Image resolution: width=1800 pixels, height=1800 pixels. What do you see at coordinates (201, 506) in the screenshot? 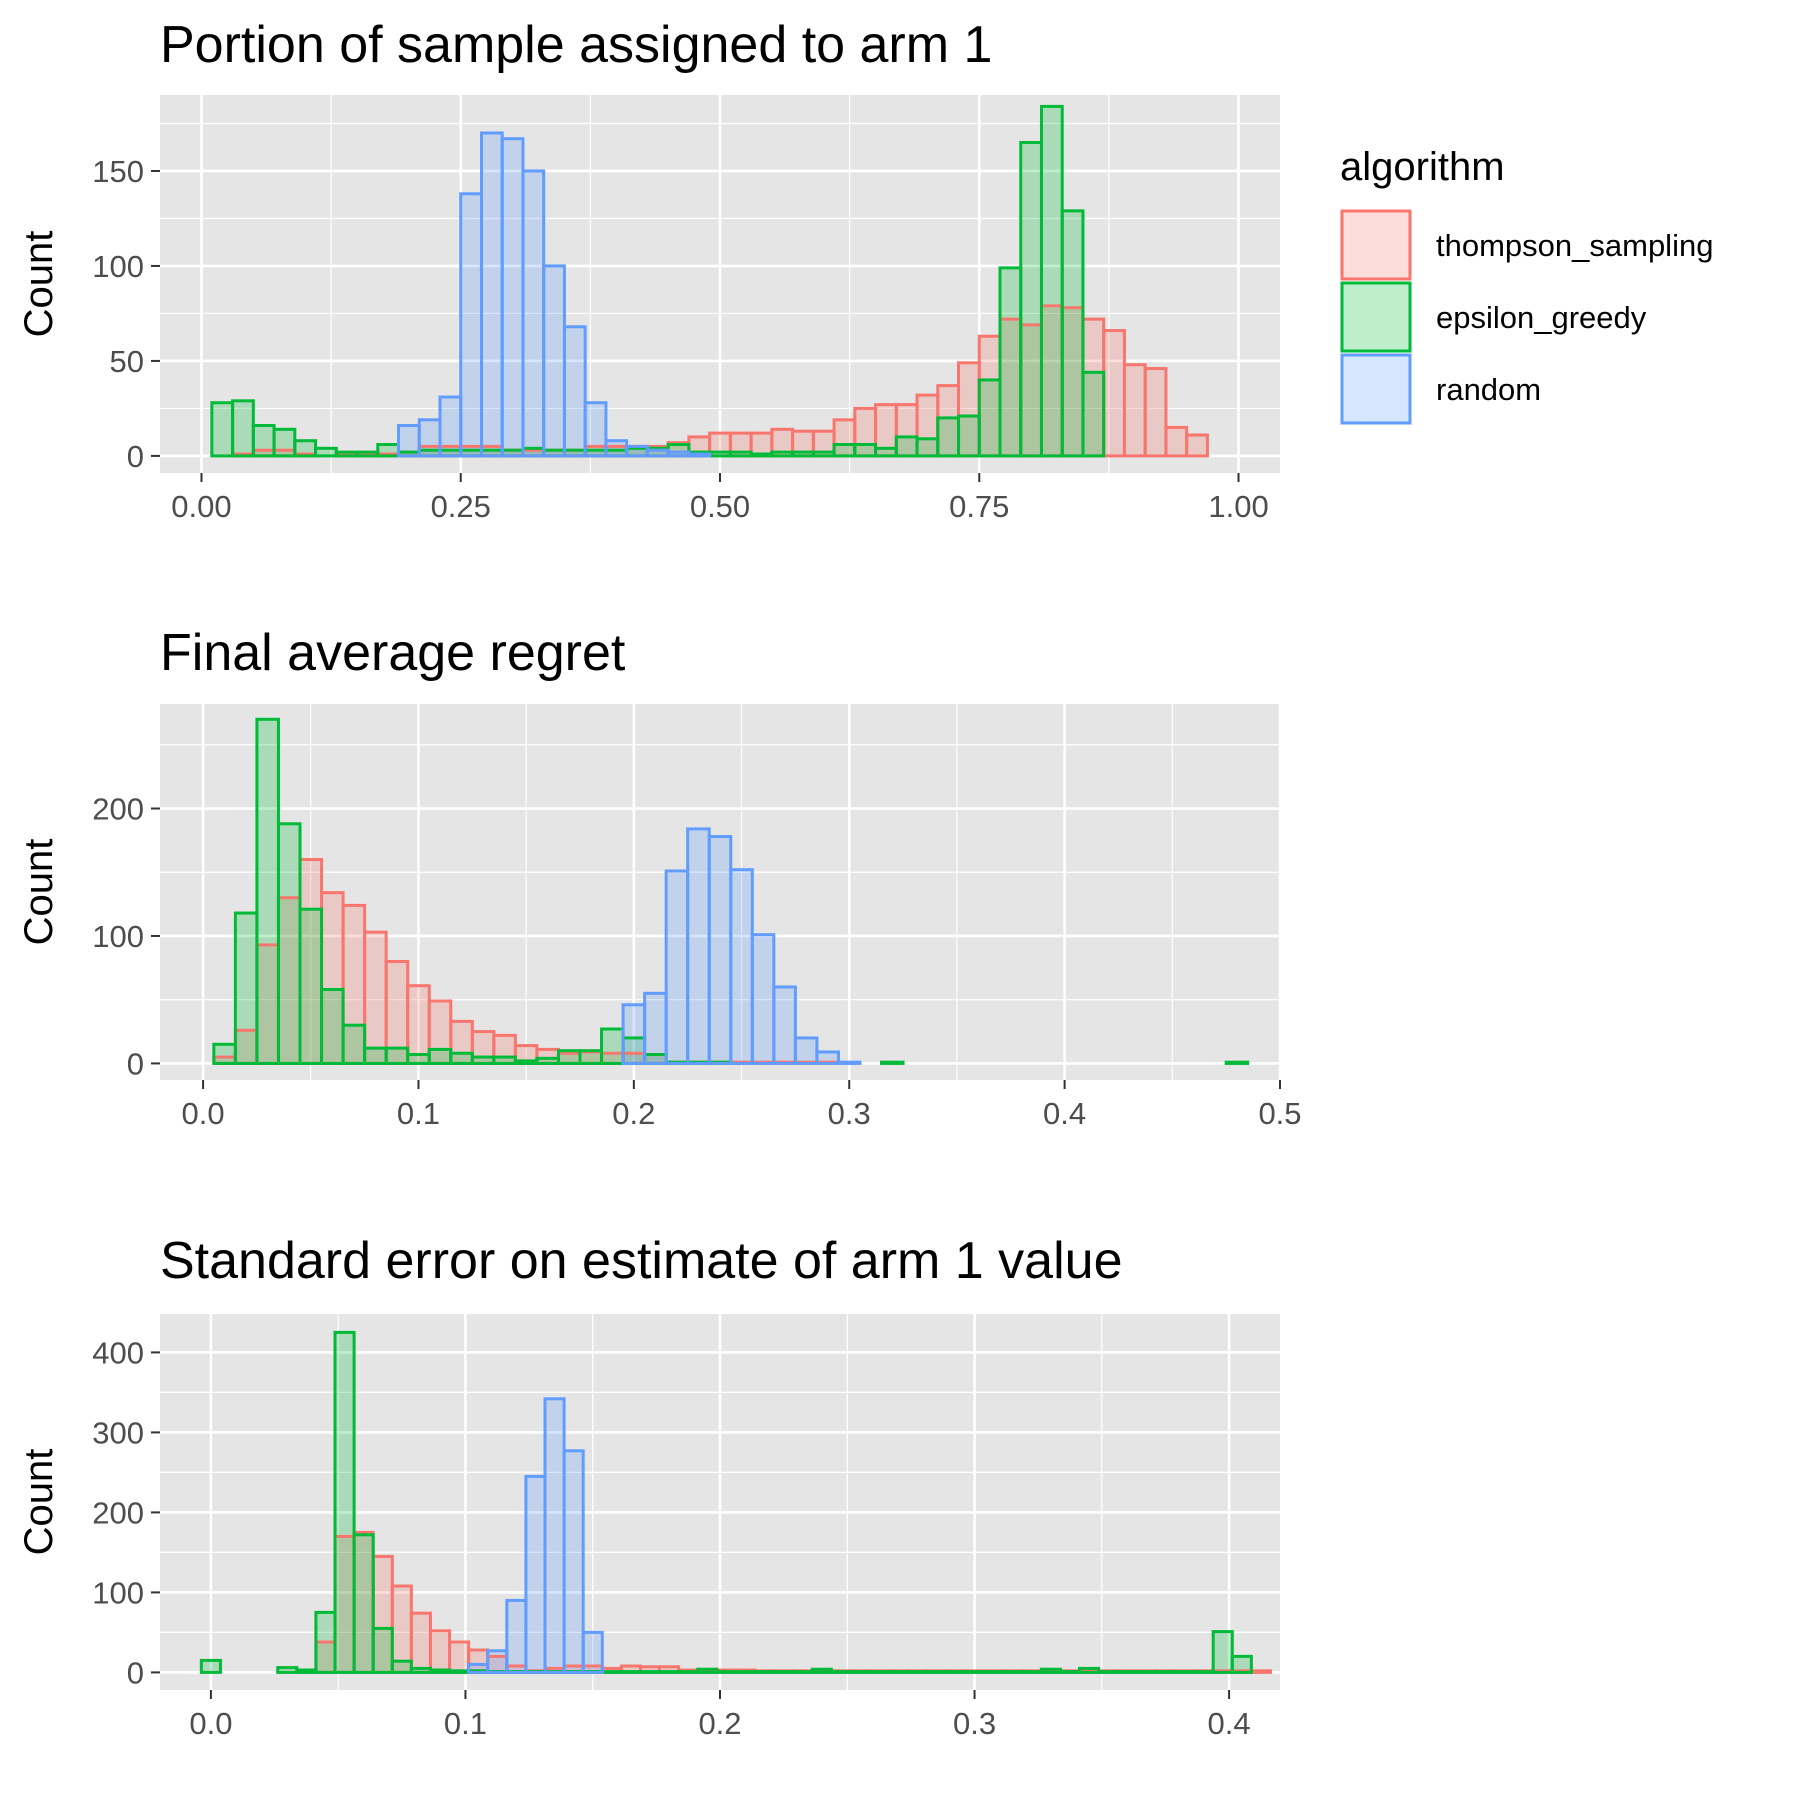
I see `x-tick-label: 0.00` at bounding box center [201, 506].